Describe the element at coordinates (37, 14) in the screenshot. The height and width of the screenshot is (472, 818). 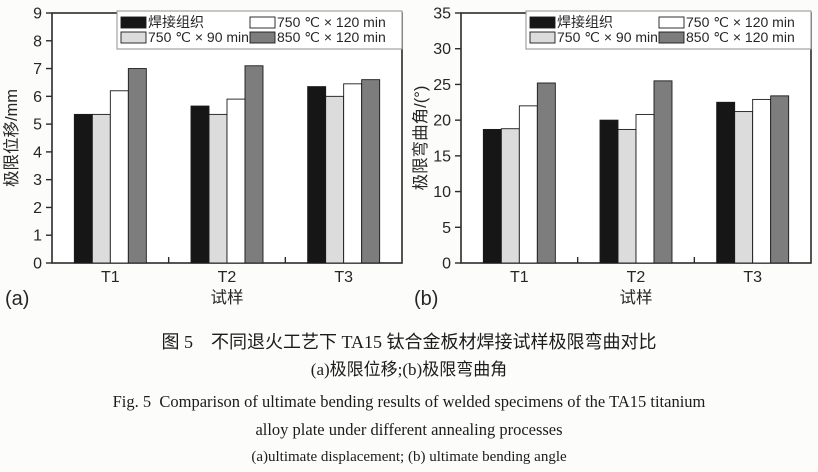
I see `y-tick-label: 9` at that location.